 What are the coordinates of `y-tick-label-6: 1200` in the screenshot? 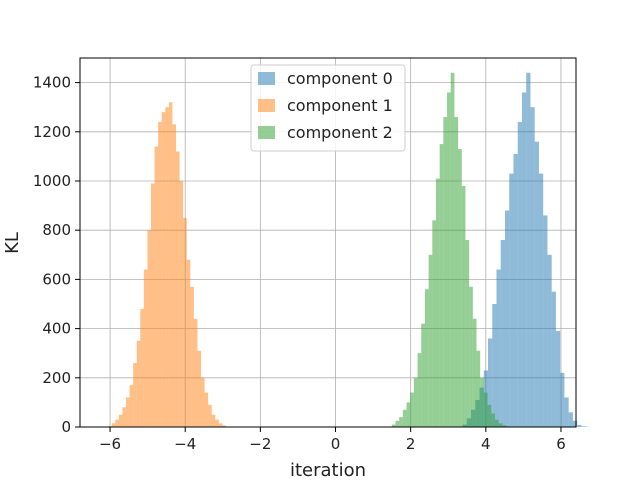 It's located at (52, 132).